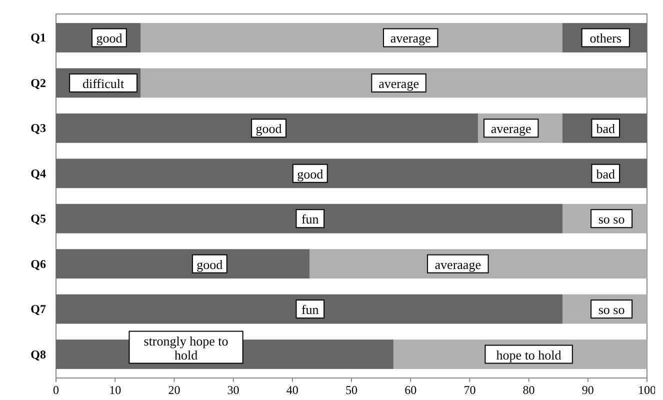 This screenshot has width=663, height=400. Describe the element at coordinates (470, 390) in the screenshot. I see `x-tick-label: 70` at that location.